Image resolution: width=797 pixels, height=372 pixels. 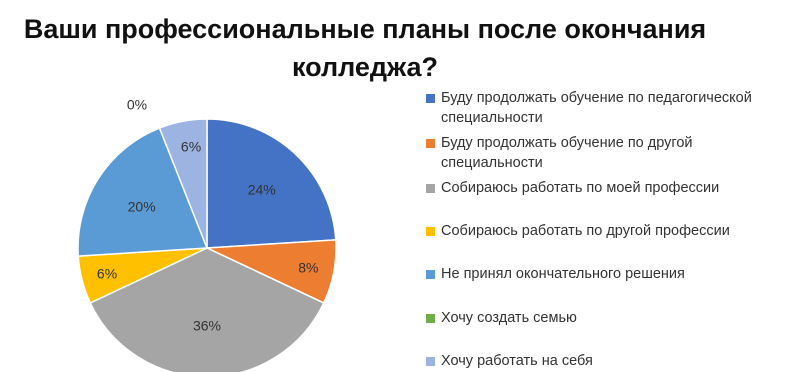 What do you see at coordinates (563, 274) in the screenshot?
I see `legend-label: Не принял окончательного решения` at bounding box center [563, 274].